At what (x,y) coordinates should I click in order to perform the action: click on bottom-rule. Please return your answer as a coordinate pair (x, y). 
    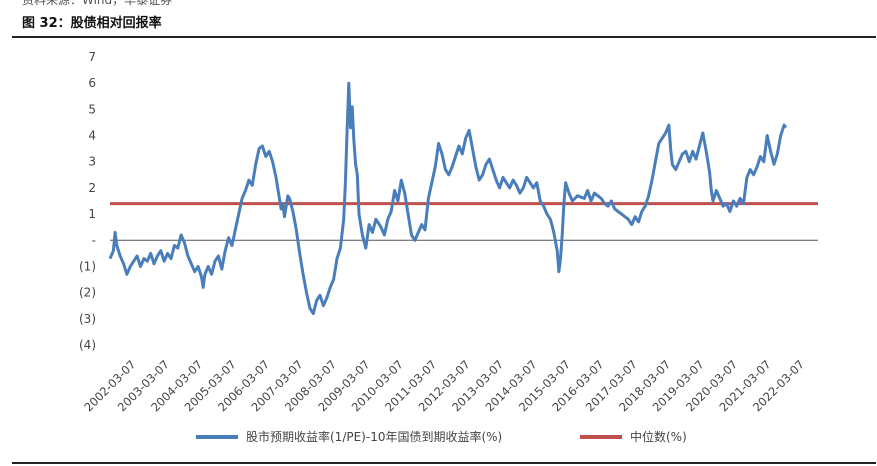
    Looking at the image, I should click on (444, 463).